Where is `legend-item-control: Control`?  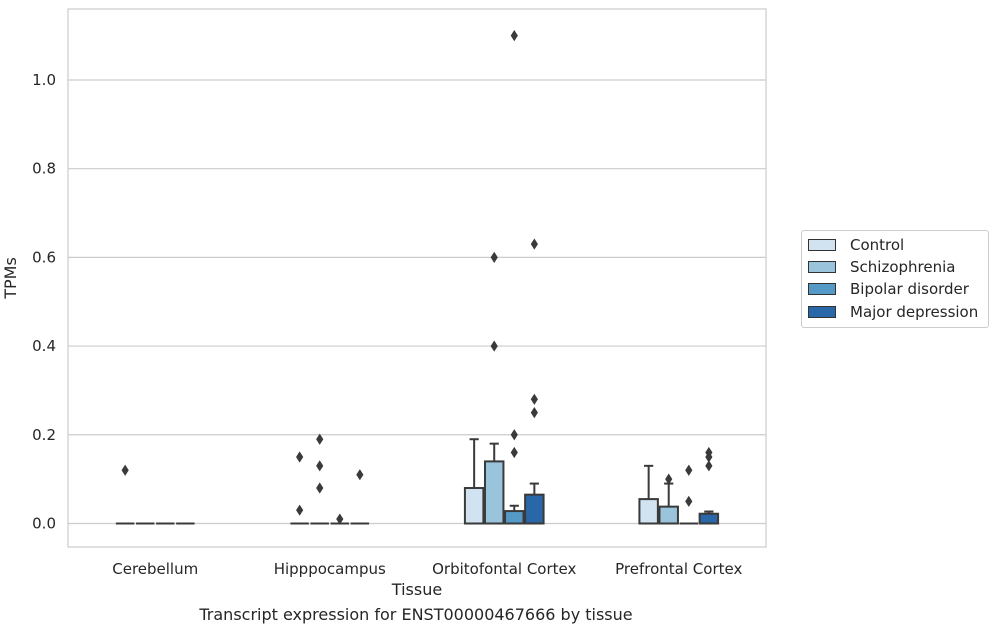
legend-item-control: Control is located at coordinates (856, 245).